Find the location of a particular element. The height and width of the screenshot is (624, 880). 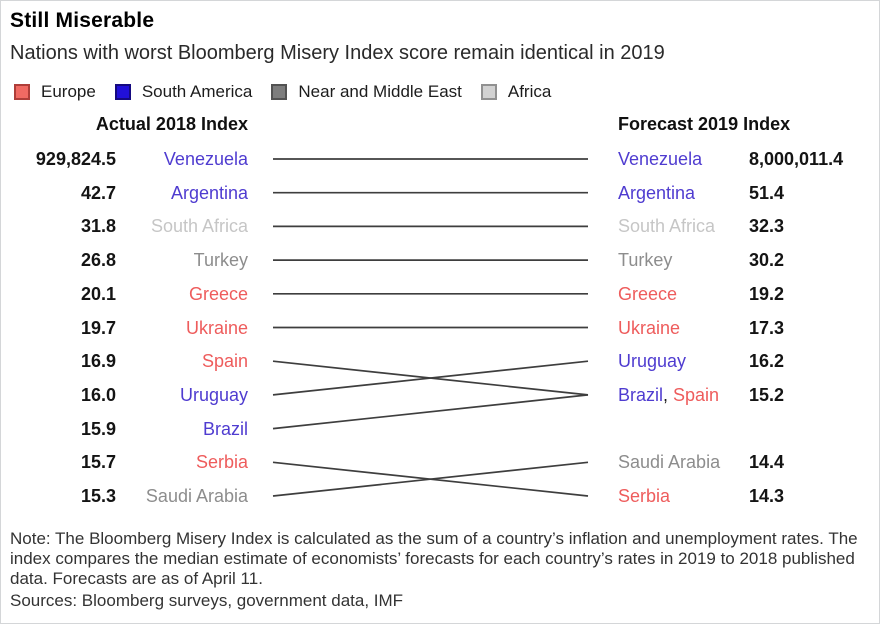

right-country: Uruguay is located at coordinates (683, 361).